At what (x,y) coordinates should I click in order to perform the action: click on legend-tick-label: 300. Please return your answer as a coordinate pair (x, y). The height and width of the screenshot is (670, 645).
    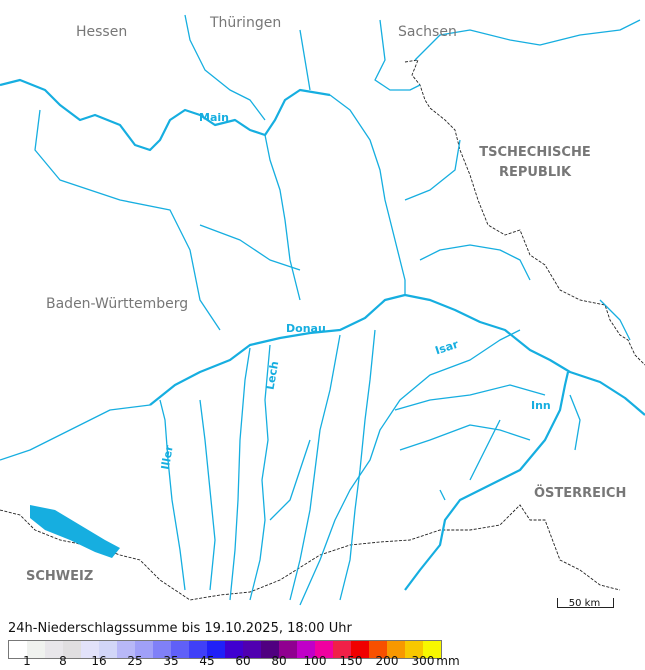
    Looking at the image, I should click on (423, 661).